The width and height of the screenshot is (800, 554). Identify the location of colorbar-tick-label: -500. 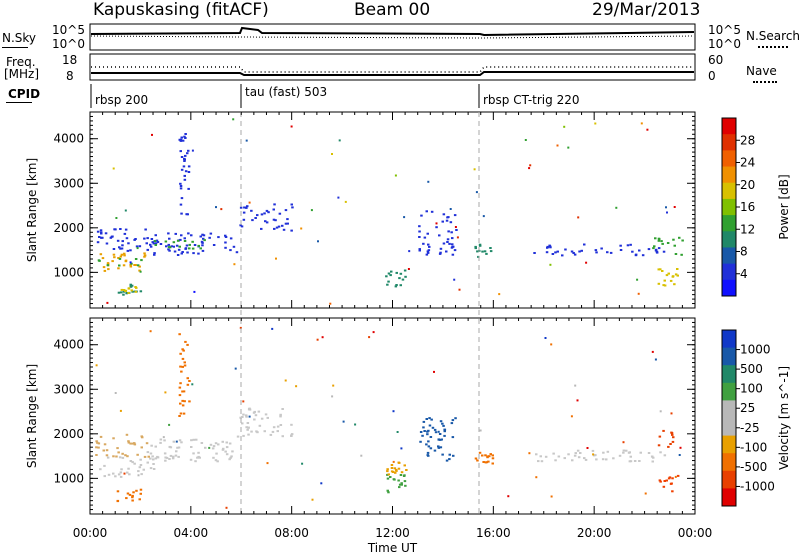
(753, 467).